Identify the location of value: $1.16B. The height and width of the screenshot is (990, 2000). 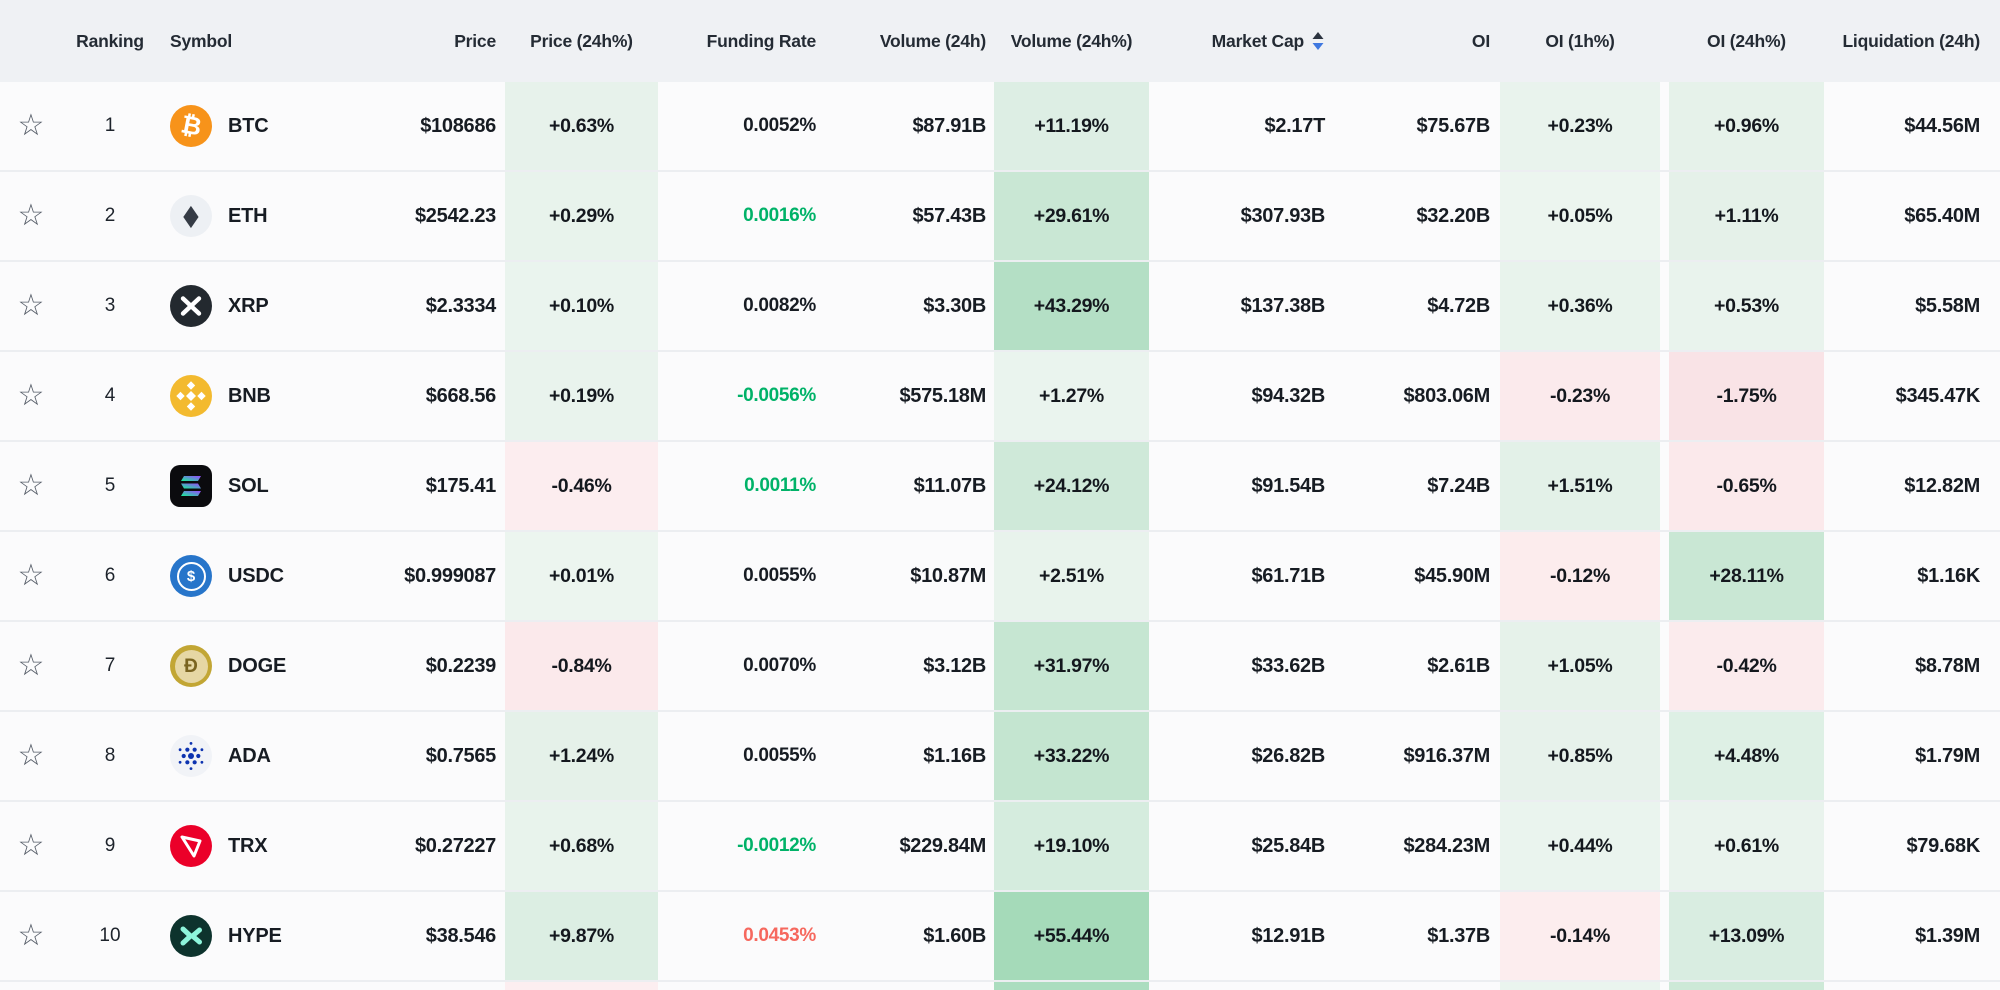
(954, 755).